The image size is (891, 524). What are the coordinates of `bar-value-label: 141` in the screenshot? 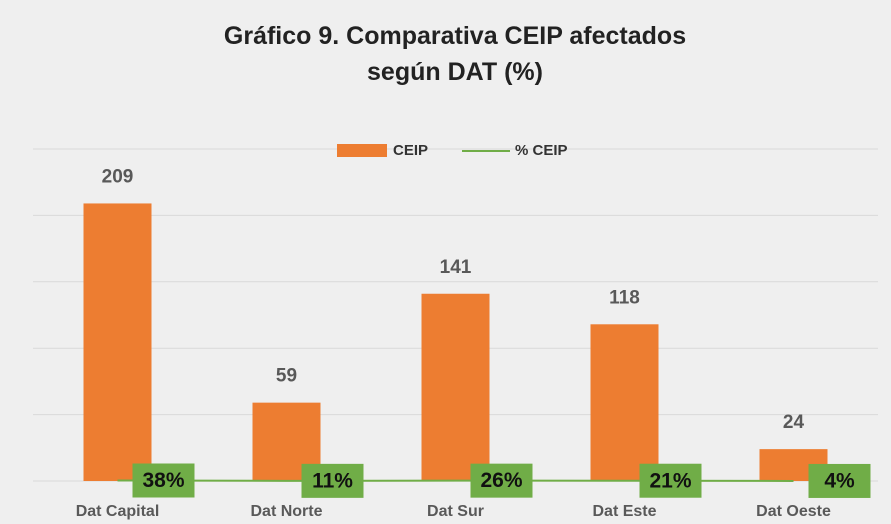 It's located at (456, 267).